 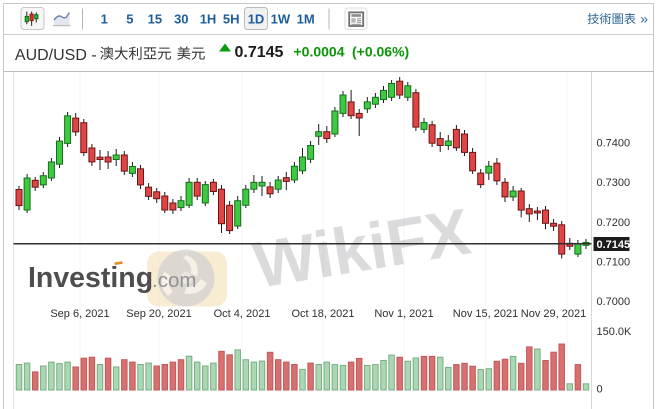 I want to click on svg-text: Sep 20, 2021, so click(x=158, y=314).